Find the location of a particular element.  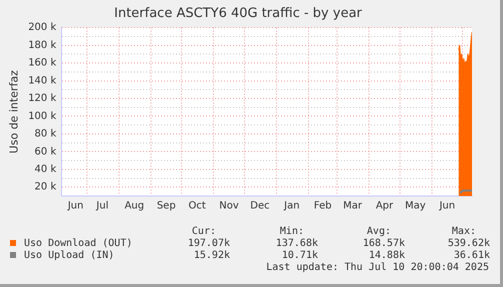

x-tick-label: Aug is located at coordinates (134, 206).